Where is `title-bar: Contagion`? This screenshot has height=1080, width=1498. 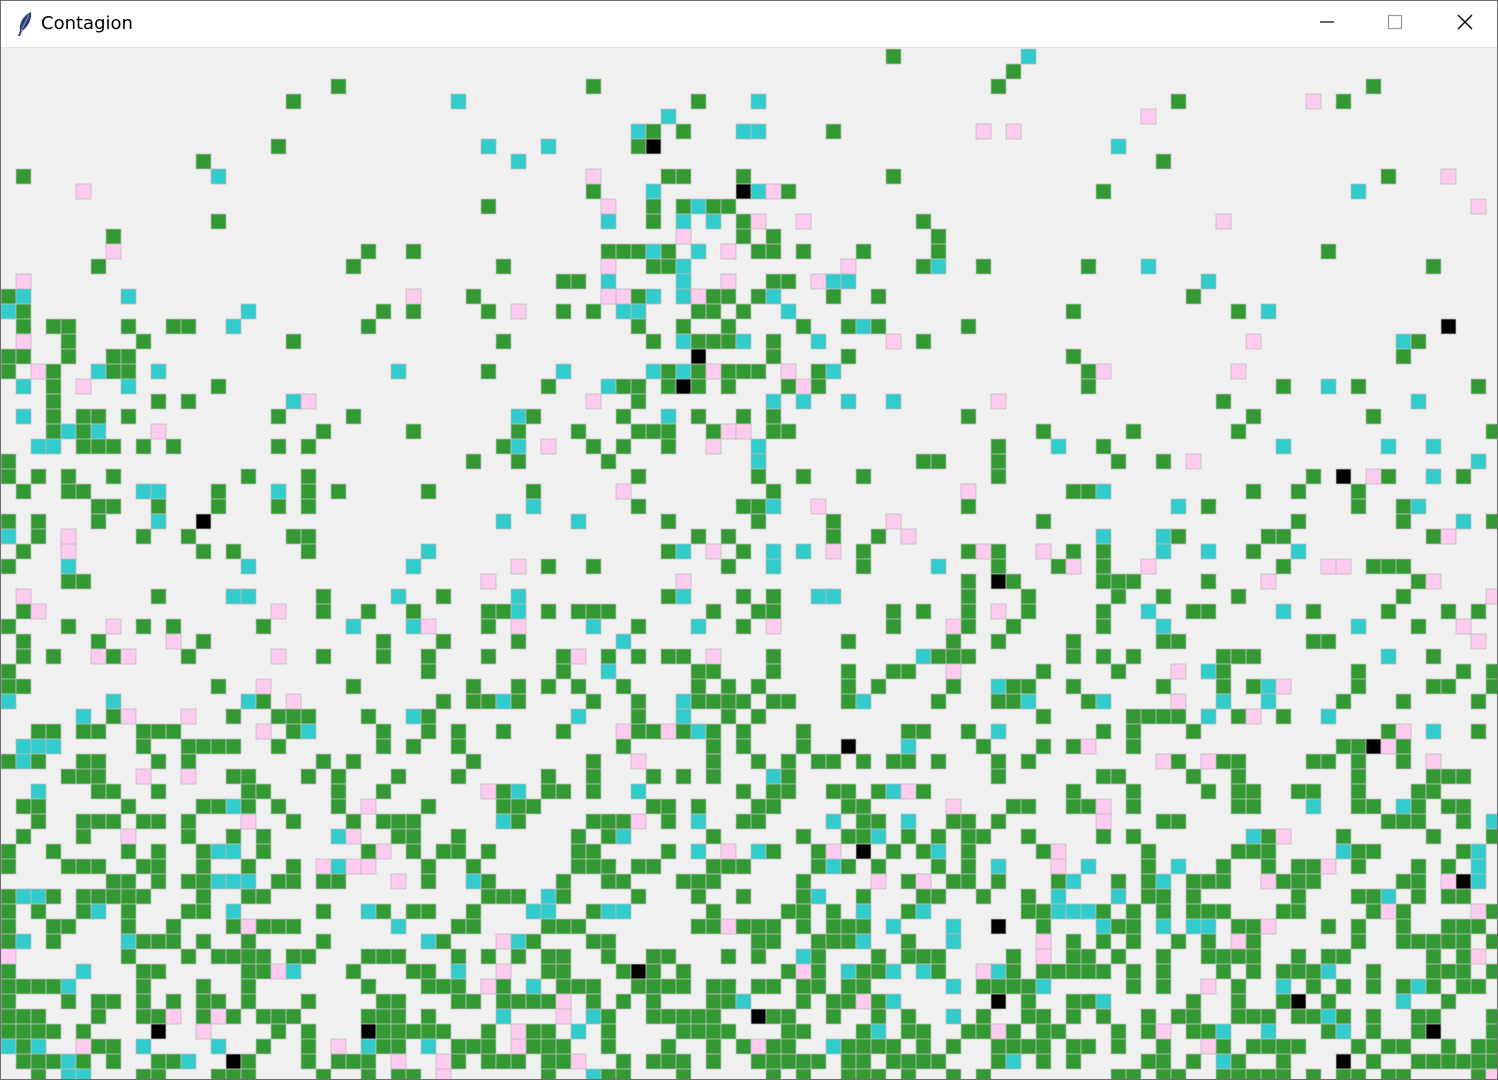 title-bar: Contagion is located at coordinates (749, 24).